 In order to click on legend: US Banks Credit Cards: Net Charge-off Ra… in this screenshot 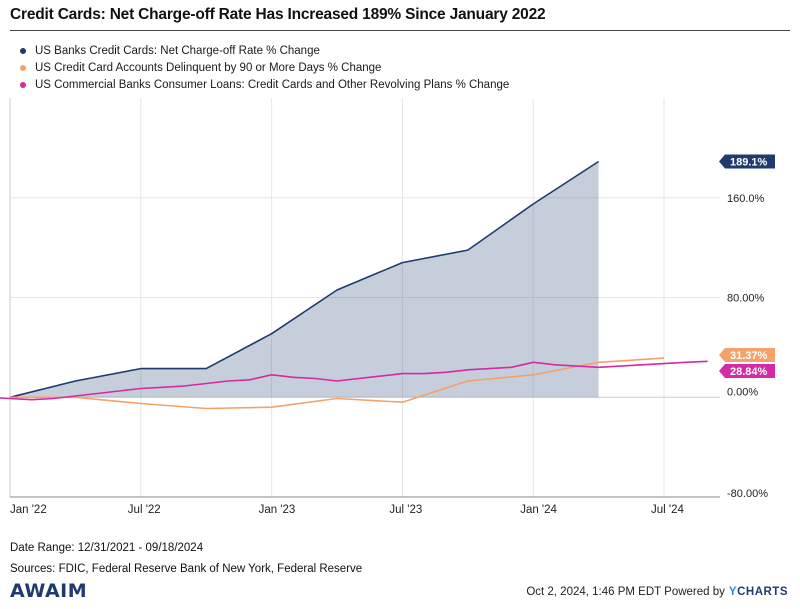, I will do `click(264, 67)`.